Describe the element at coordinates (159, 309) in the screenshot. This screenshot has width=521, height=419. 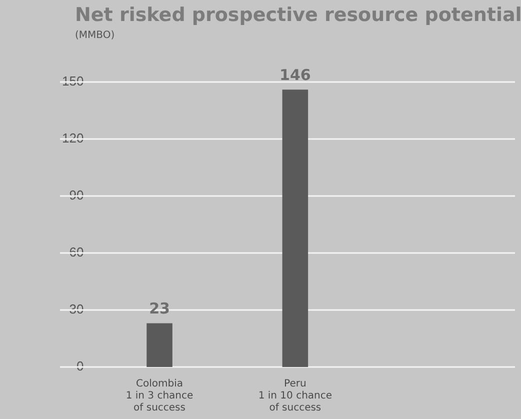
I see `data-label: 23` at that location.